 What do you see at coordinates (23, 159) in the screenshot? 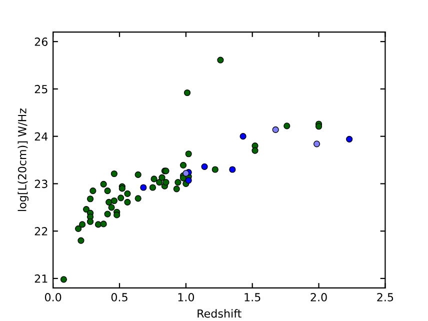
I see `y-axis-title: log[L(20cm)] W/Hz` at bounding box center [23, 159].